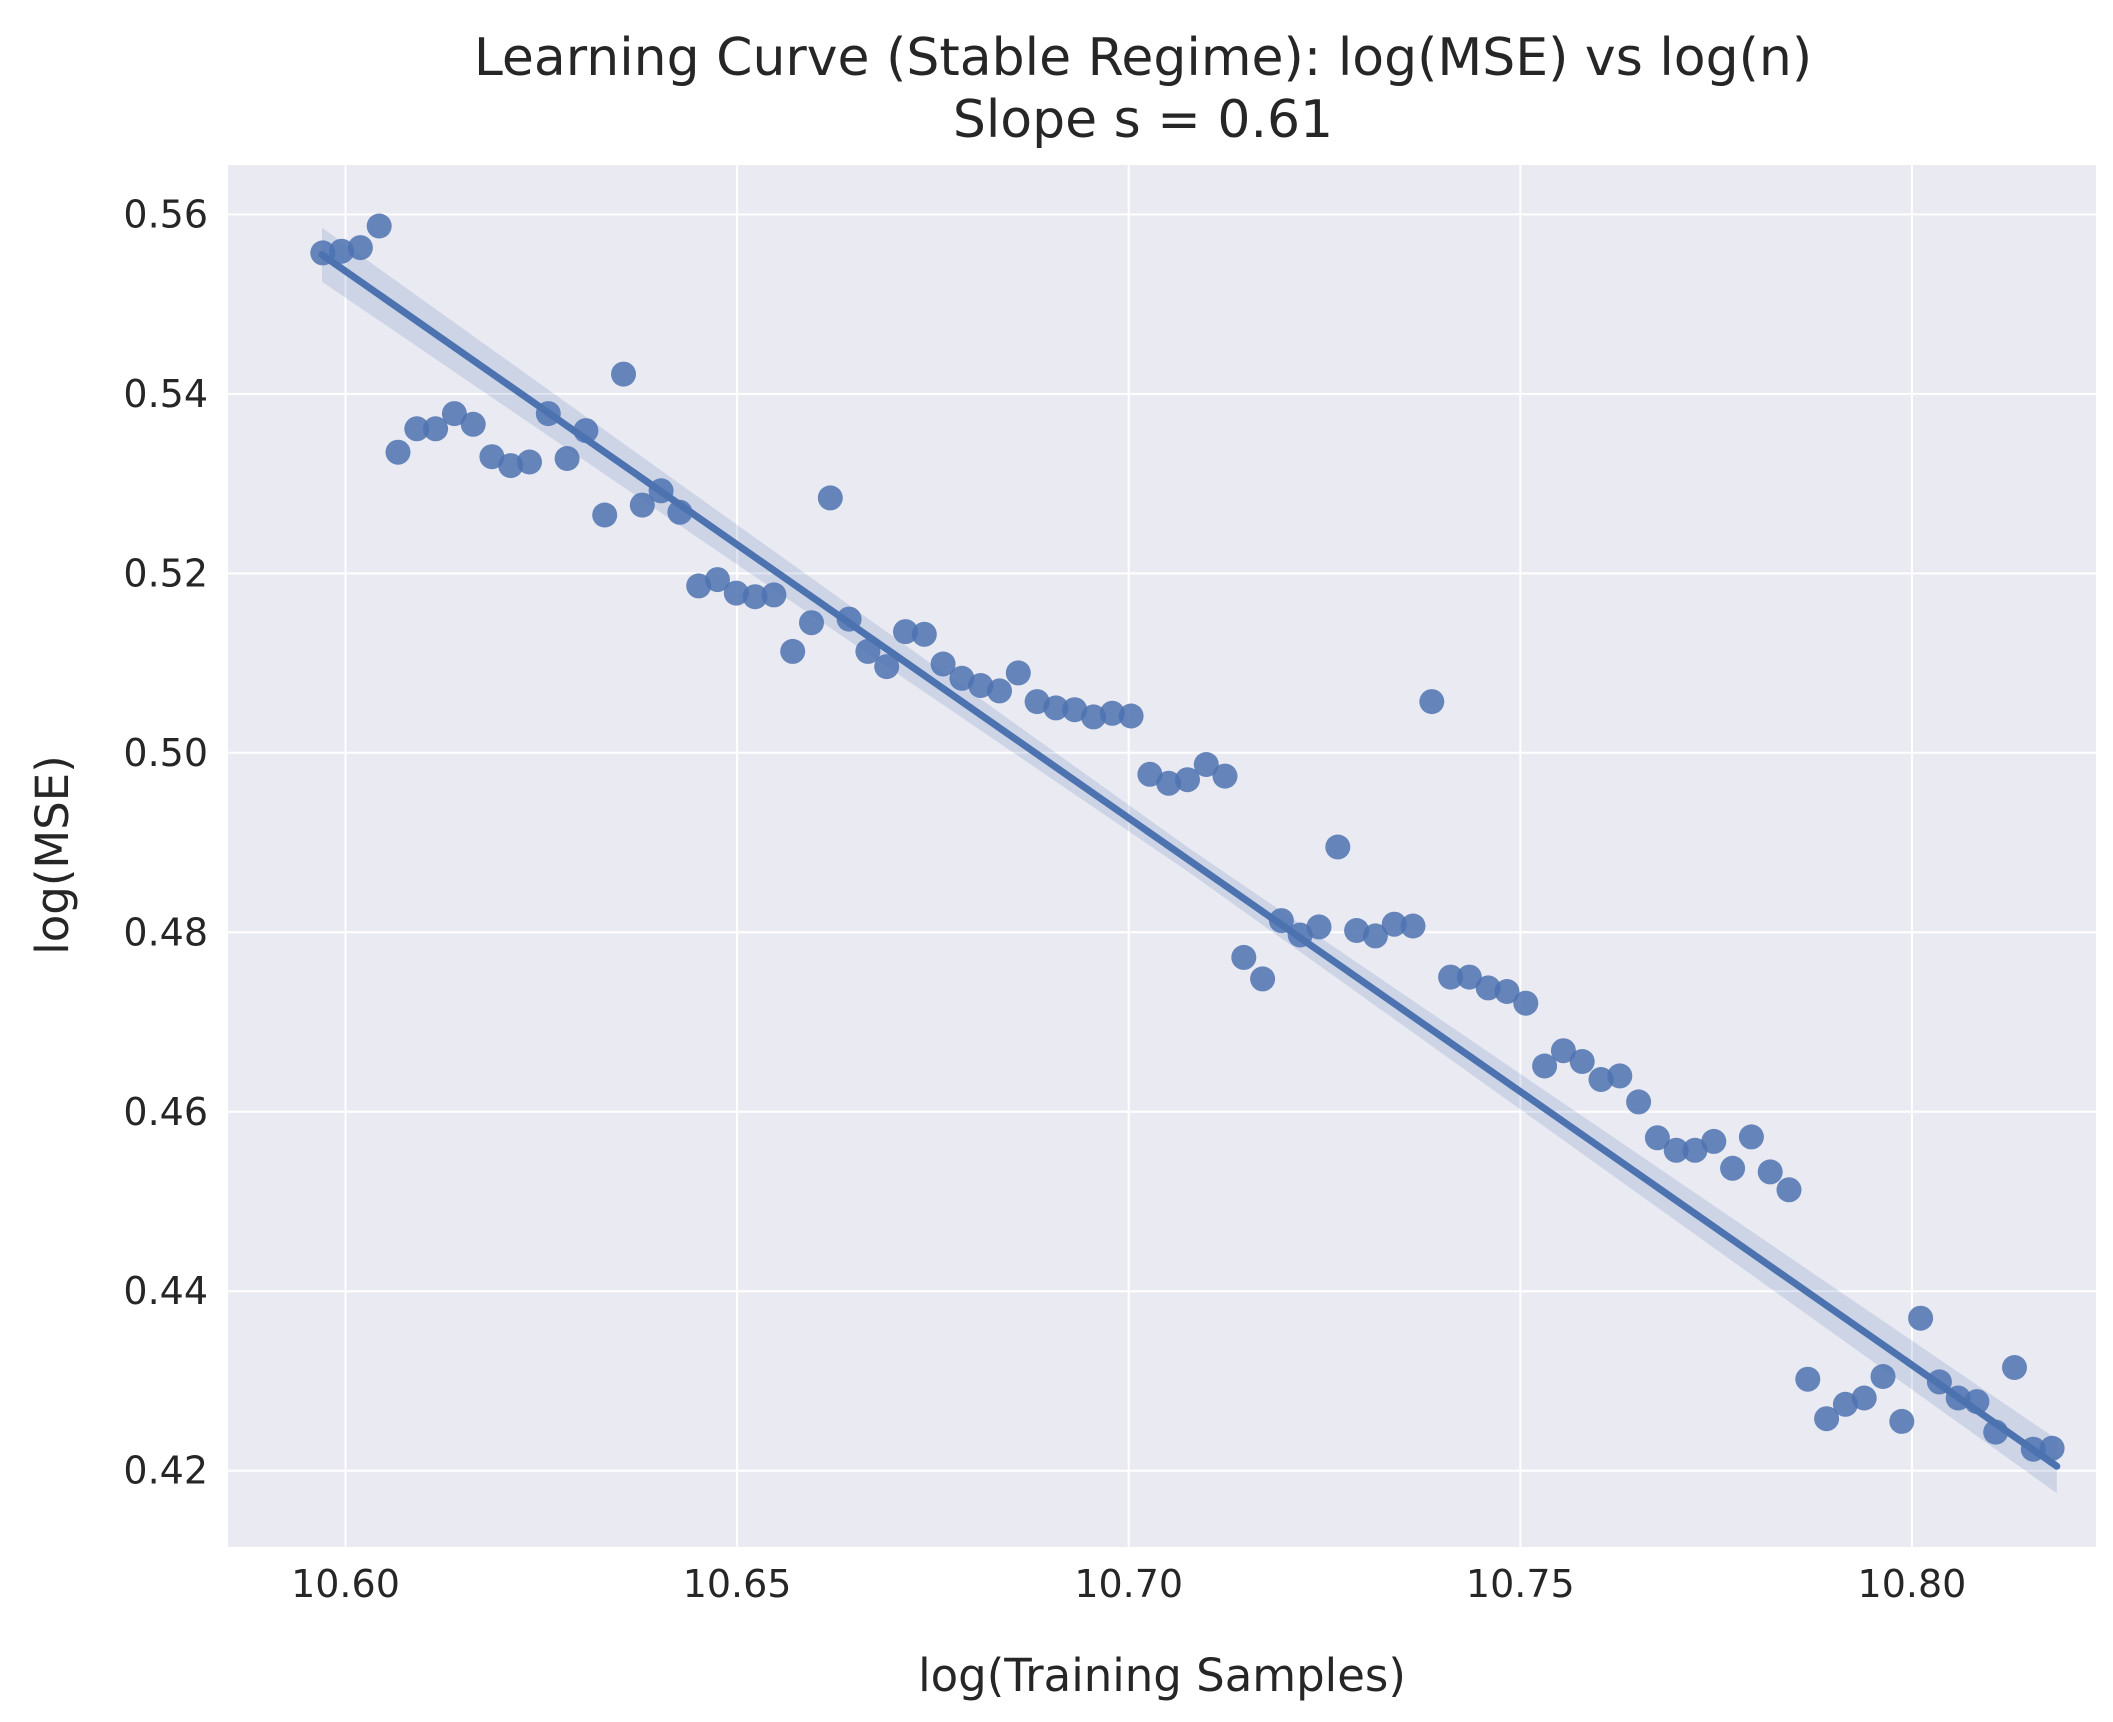  I want to click on y-tick-label: 0.44, so click(165, 1291).